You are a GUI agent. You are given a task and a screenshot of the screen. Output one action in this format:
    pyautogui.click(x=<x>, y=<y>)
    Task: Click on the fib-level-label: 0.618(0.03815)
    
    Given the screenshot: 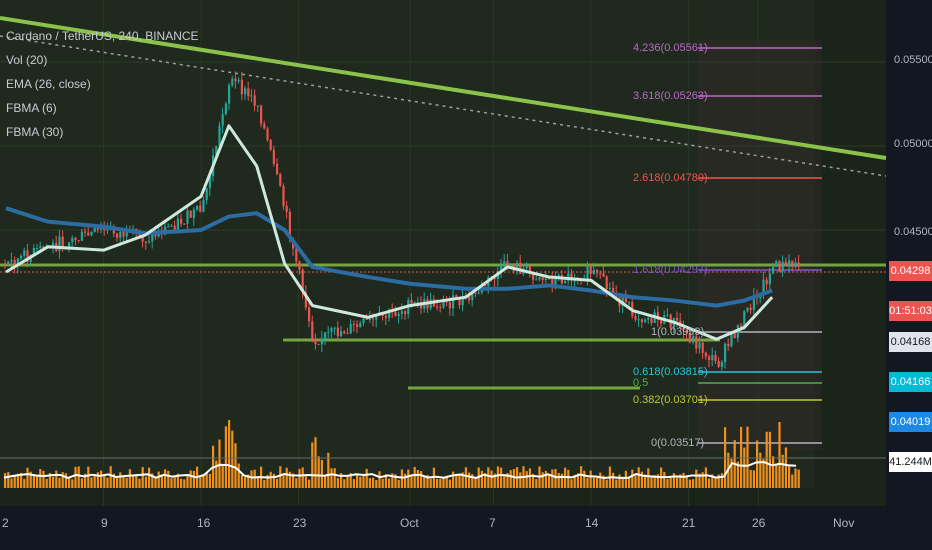 What is the action you would take?
    pyautogui.click(x=670, y=372)
    